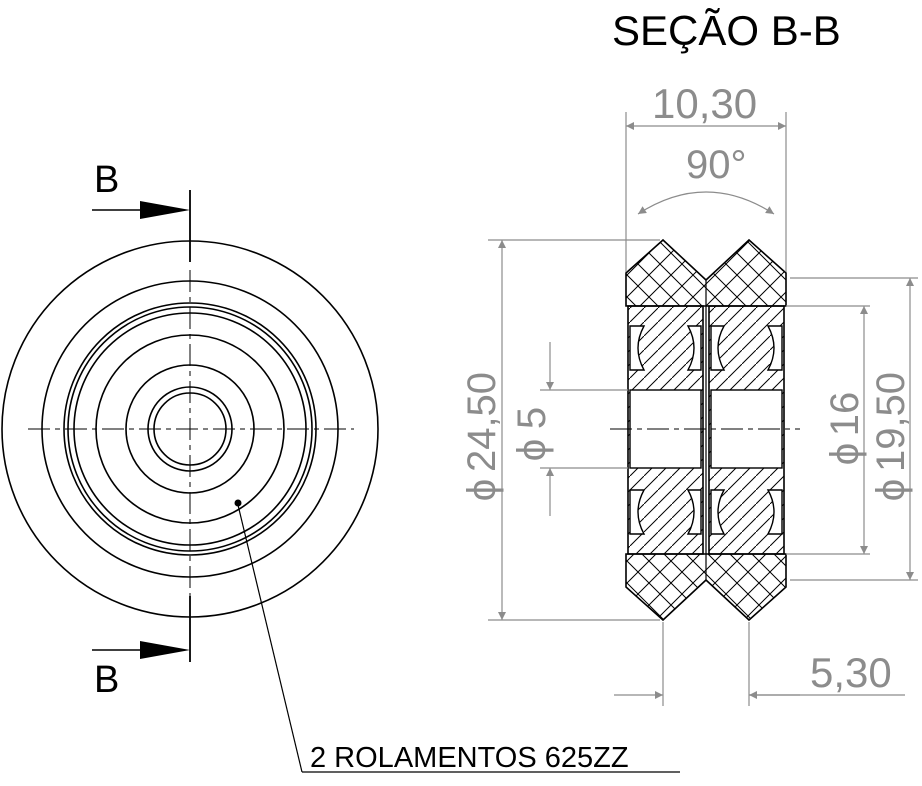 The height and width of the screenshot is (786, 922). I want to click on dim-bore-diameter-symbol: ϕ, so click(532, 450).